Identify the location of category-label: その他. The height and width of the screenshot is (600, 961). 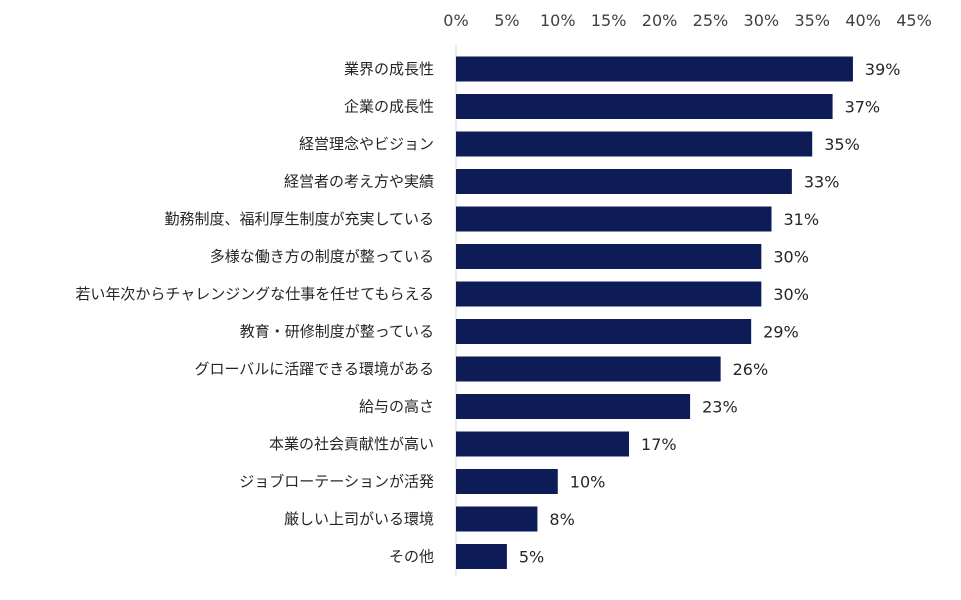
(411, 557).